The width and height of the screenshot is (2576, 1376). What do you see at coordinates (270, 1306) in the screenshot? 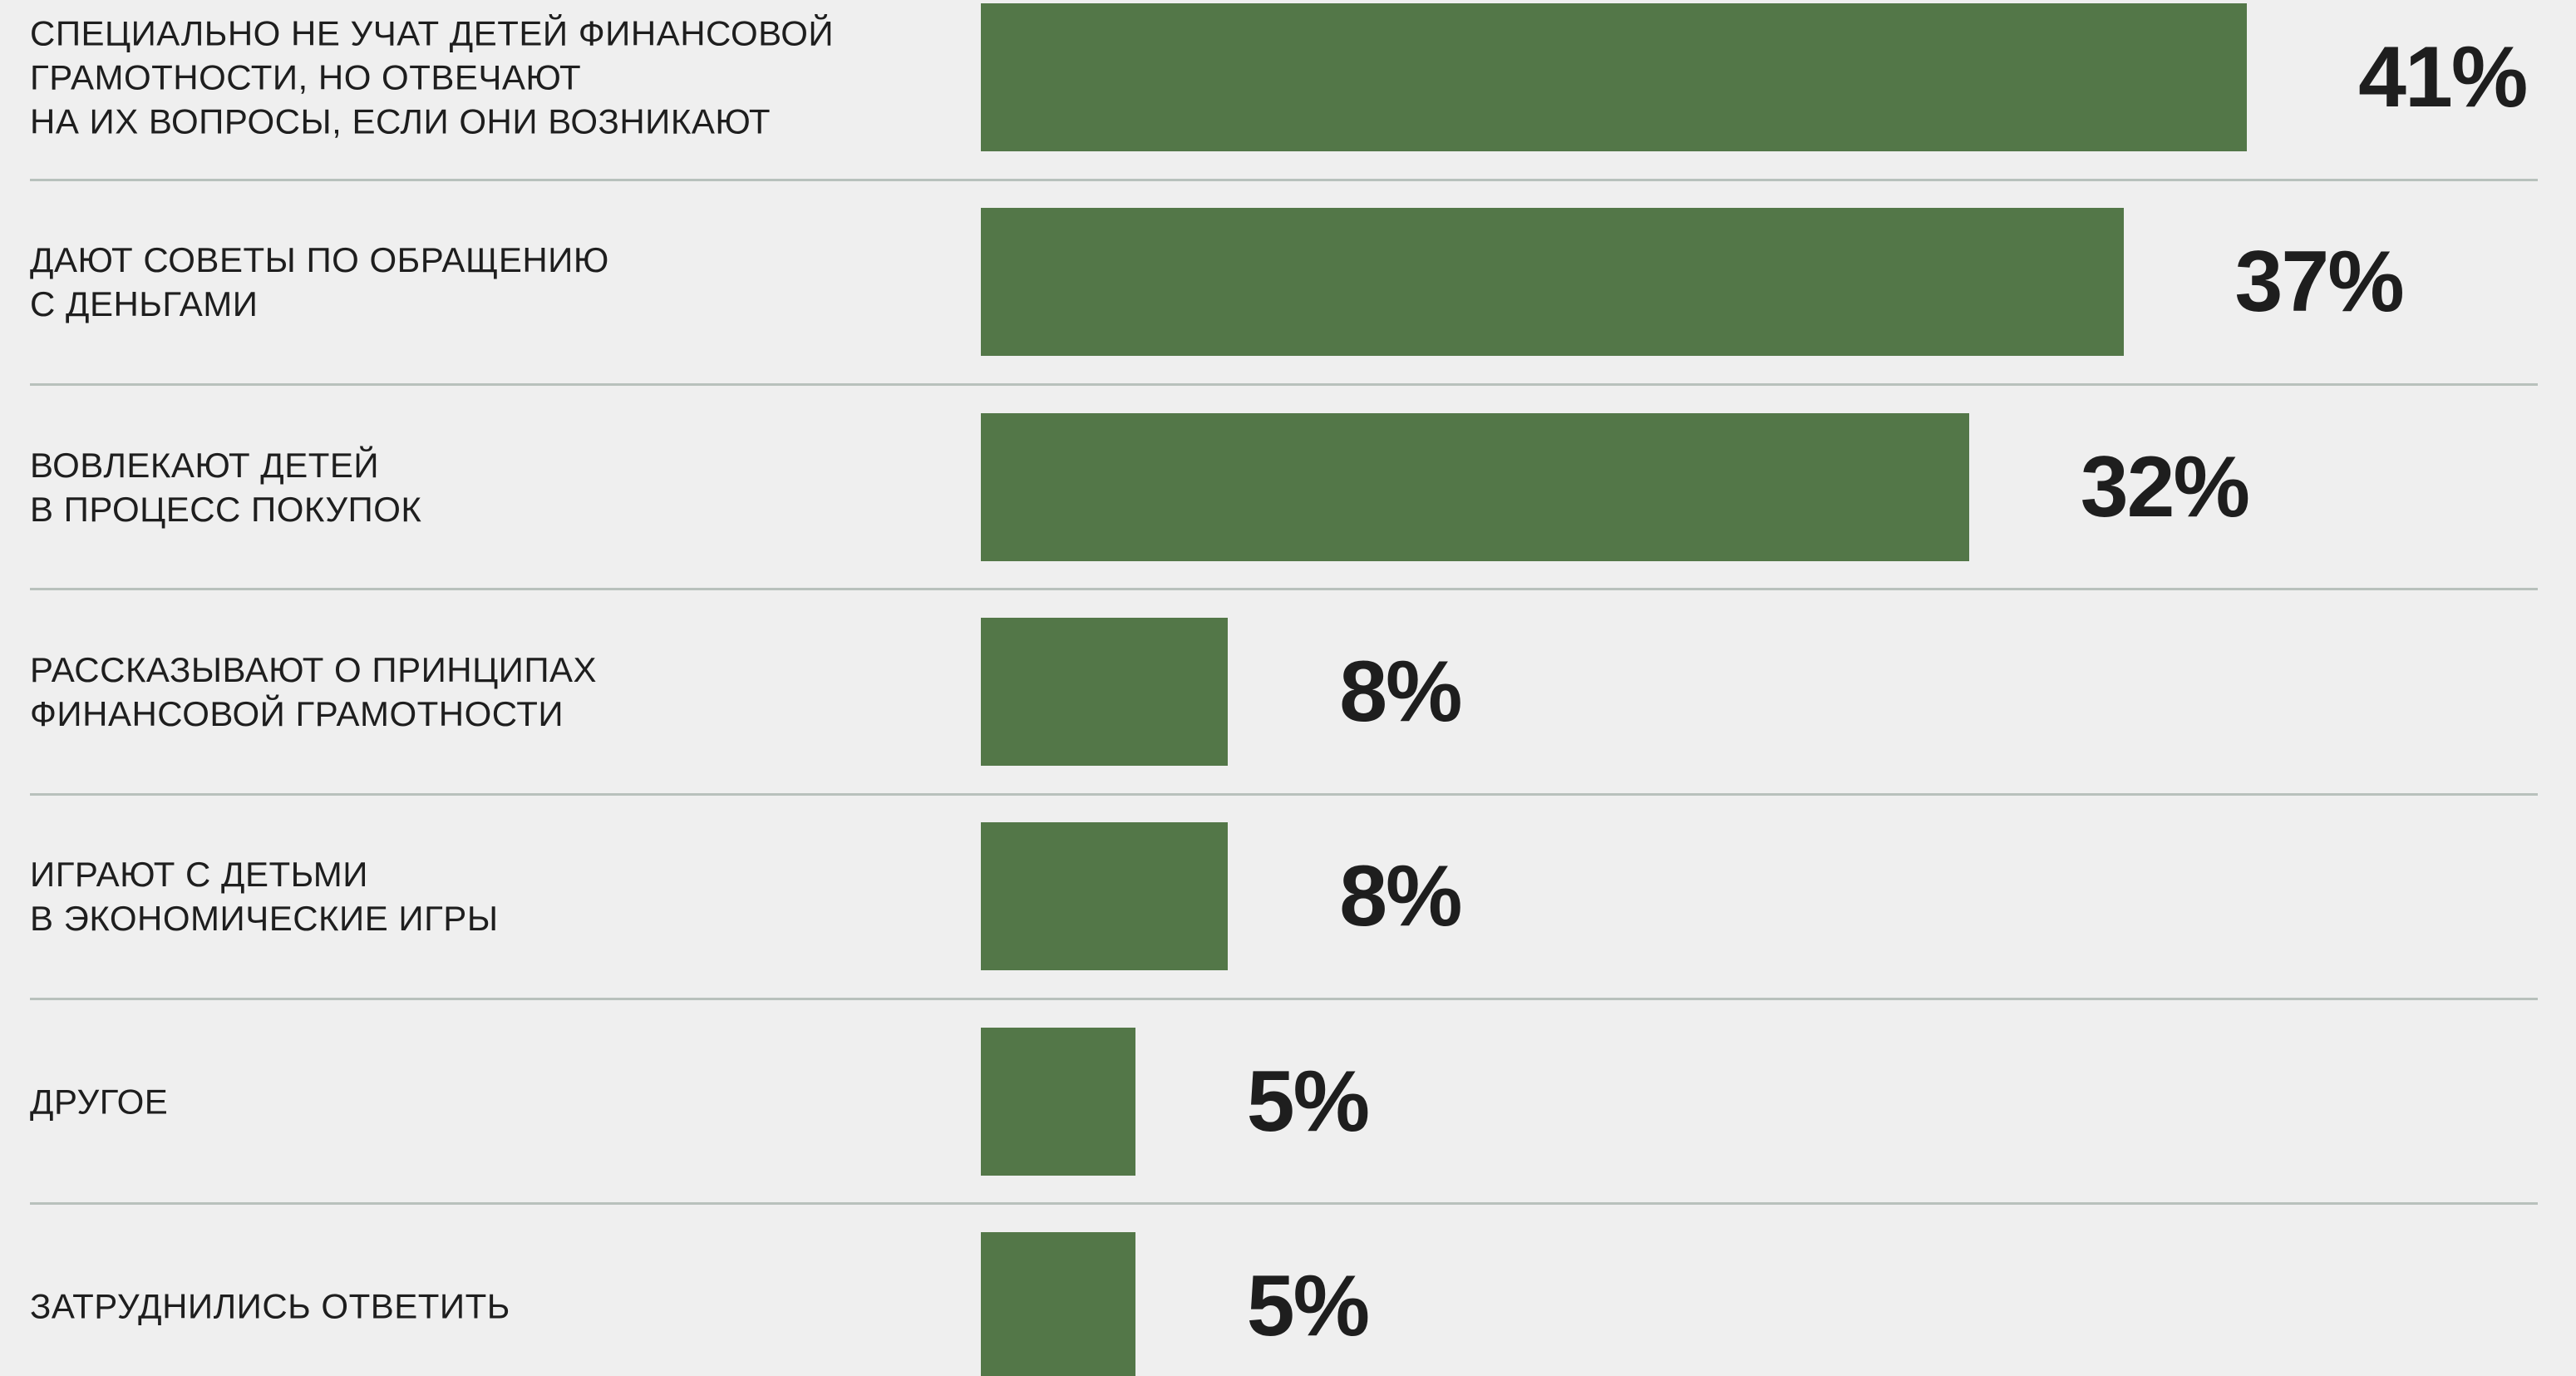
I see `category-label: ЗАТРУДНИЛИСЬ ОТВЕТИТЬ` at bounding box center [270, 1306].